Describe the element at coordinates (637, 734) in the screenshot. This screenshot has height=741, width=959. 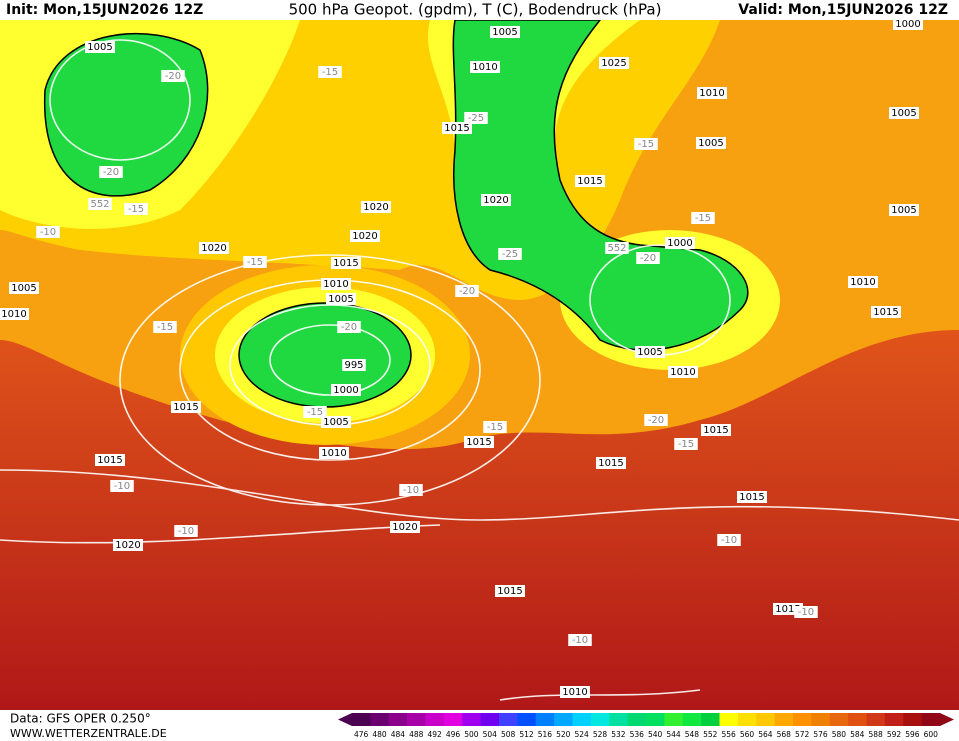
I see `colorbar-tick-label: 536` at that location.